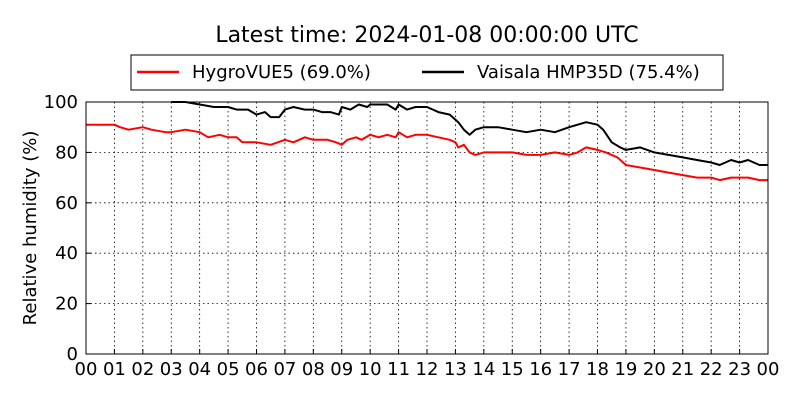 The image size is (800, 400). I want to click on x-tick-label: 10, so click(370, 369).